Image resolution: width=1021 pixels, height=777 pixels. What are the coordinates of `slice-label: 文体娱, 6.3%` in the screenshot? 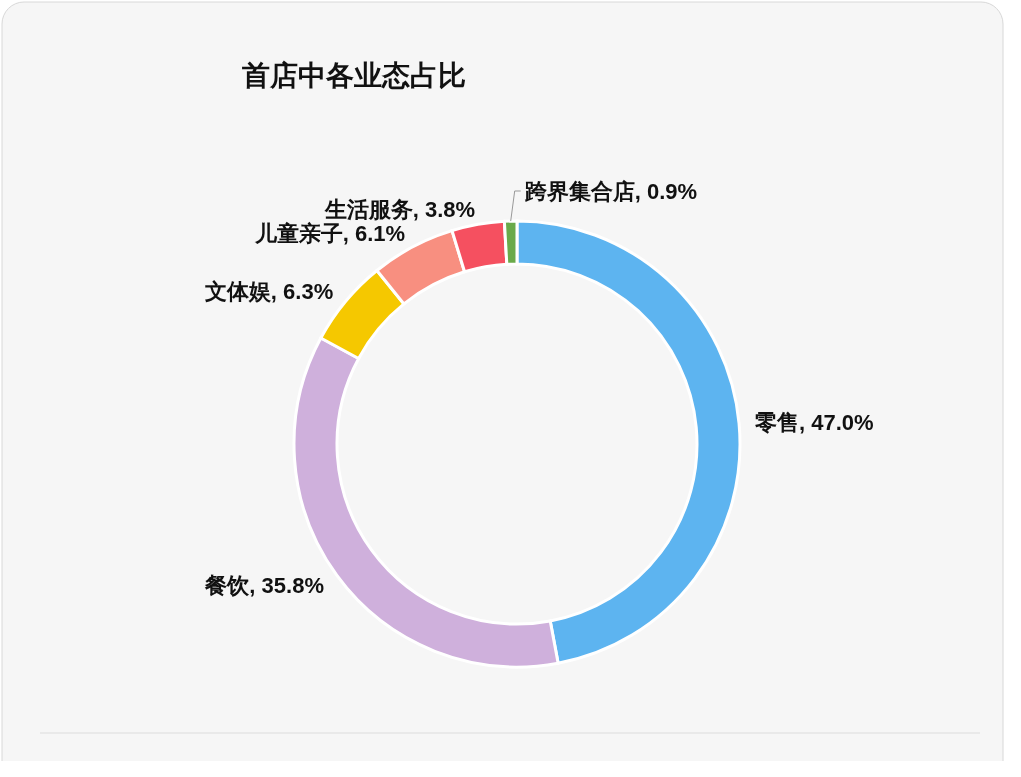 It's located at (268, 292).